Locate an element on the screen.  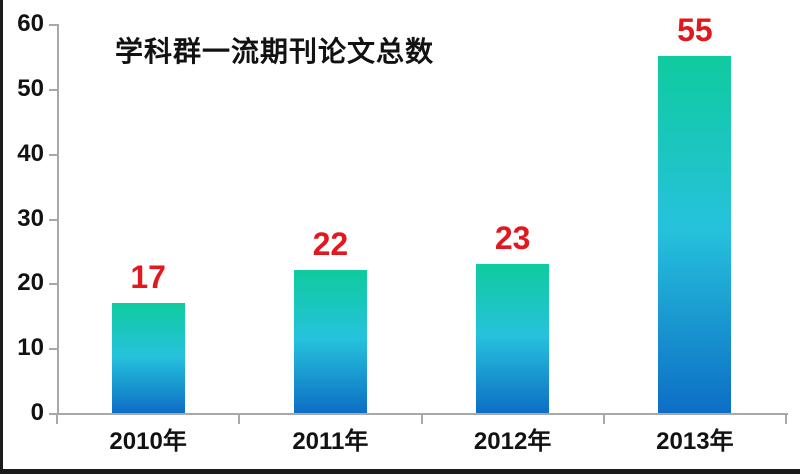
frame-border-bottom is located at coordinates (400, 471).